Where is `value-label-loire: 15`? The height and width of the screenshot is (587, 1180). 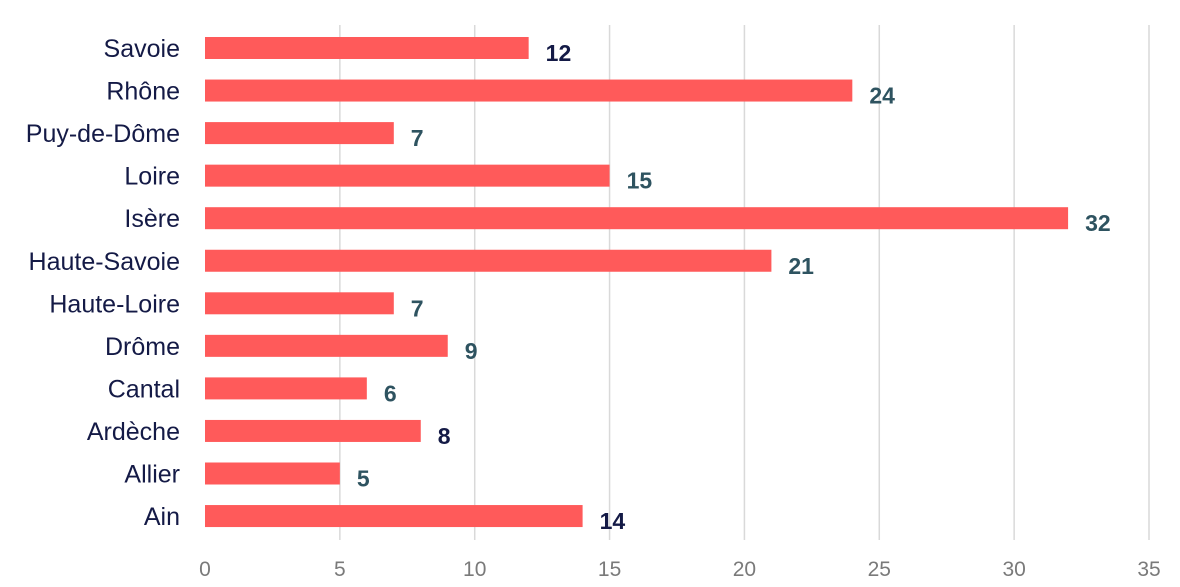 value-label-loire: 15 is located at coordinates (640, 181).